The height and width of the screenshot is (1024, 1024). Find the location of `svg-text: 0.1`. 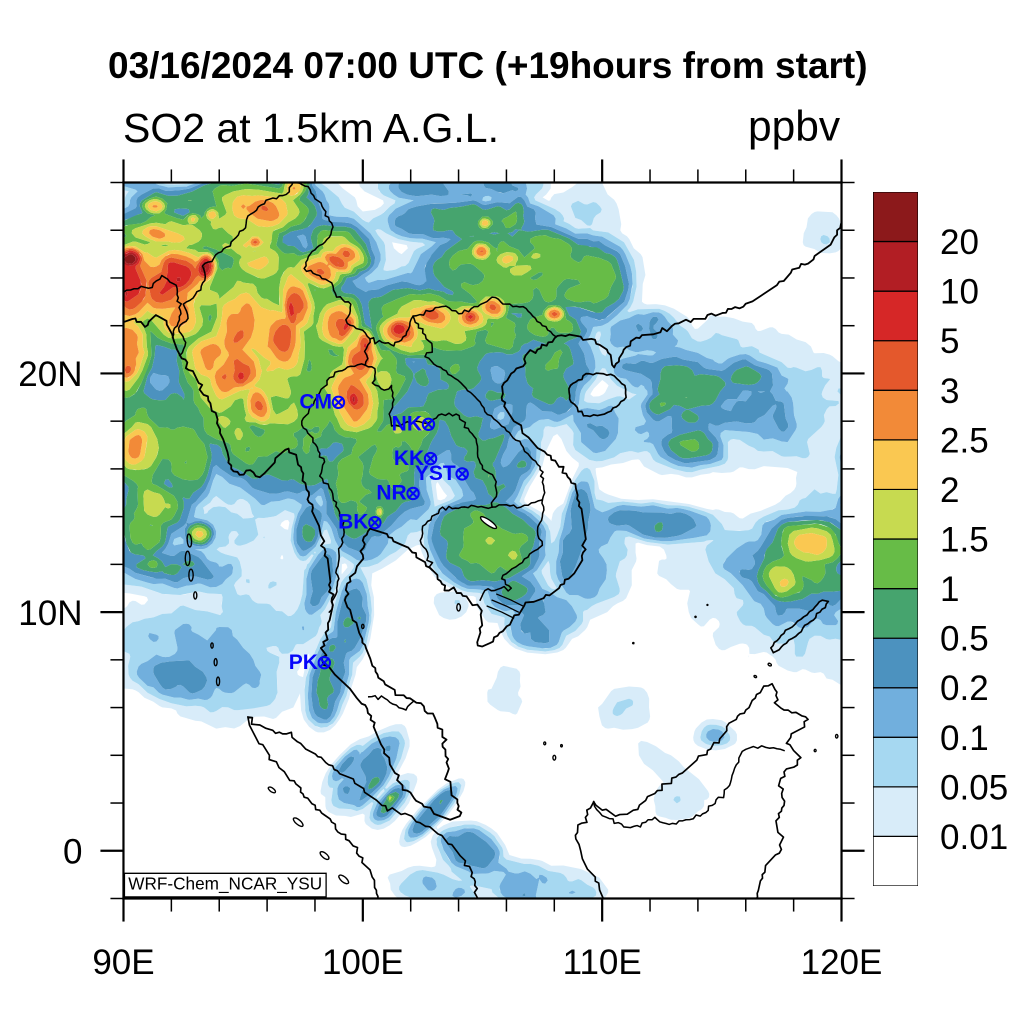

svg-text: 0.1 is located at coordinates (964, 738).